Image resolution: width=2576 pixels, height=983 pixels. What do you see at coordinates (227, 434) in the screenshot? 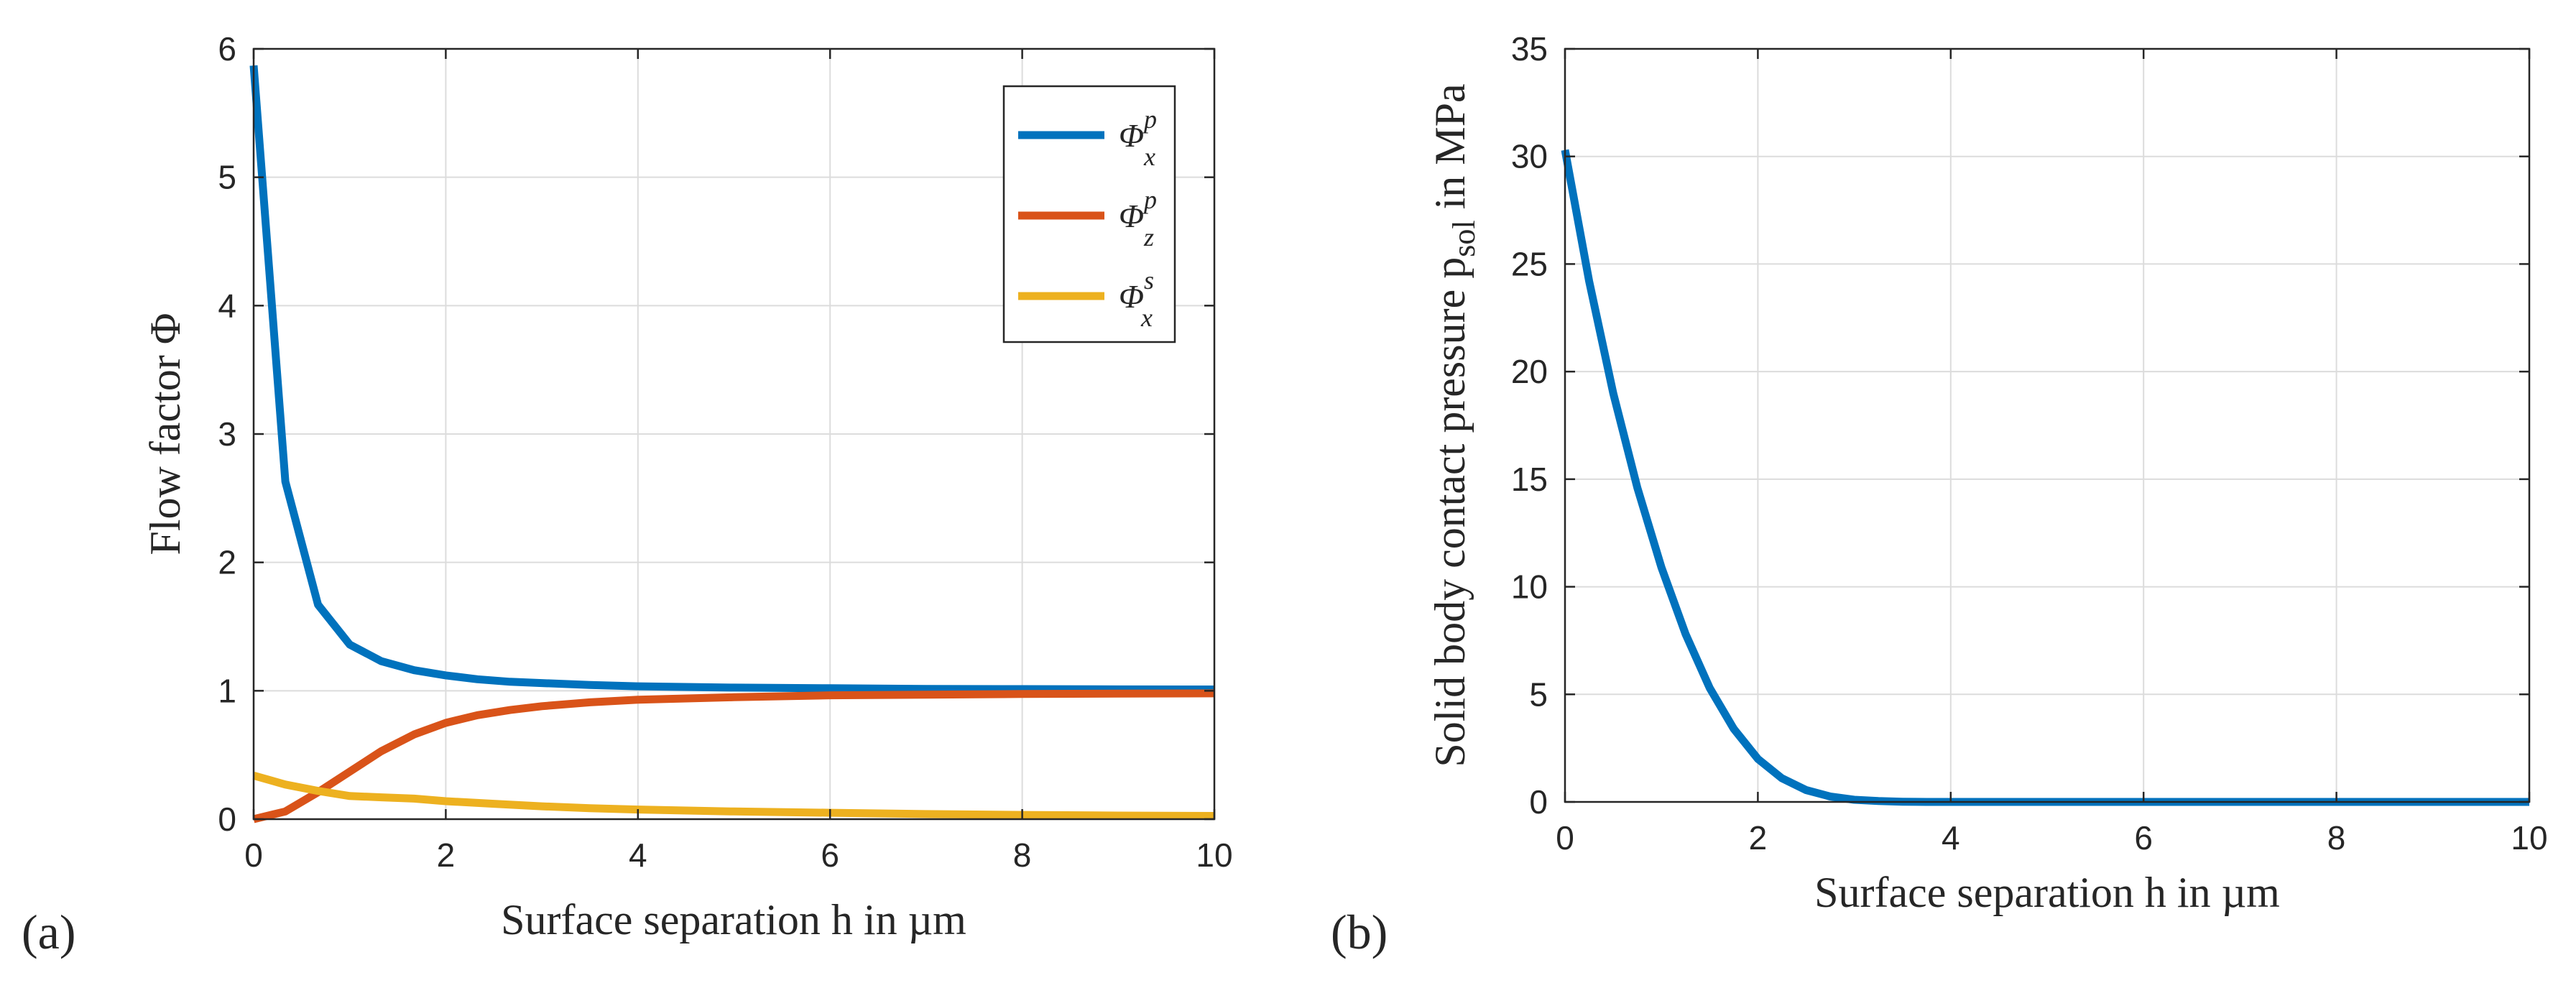
I see `y-tick-label: 3` at bounding box center [227, 434].